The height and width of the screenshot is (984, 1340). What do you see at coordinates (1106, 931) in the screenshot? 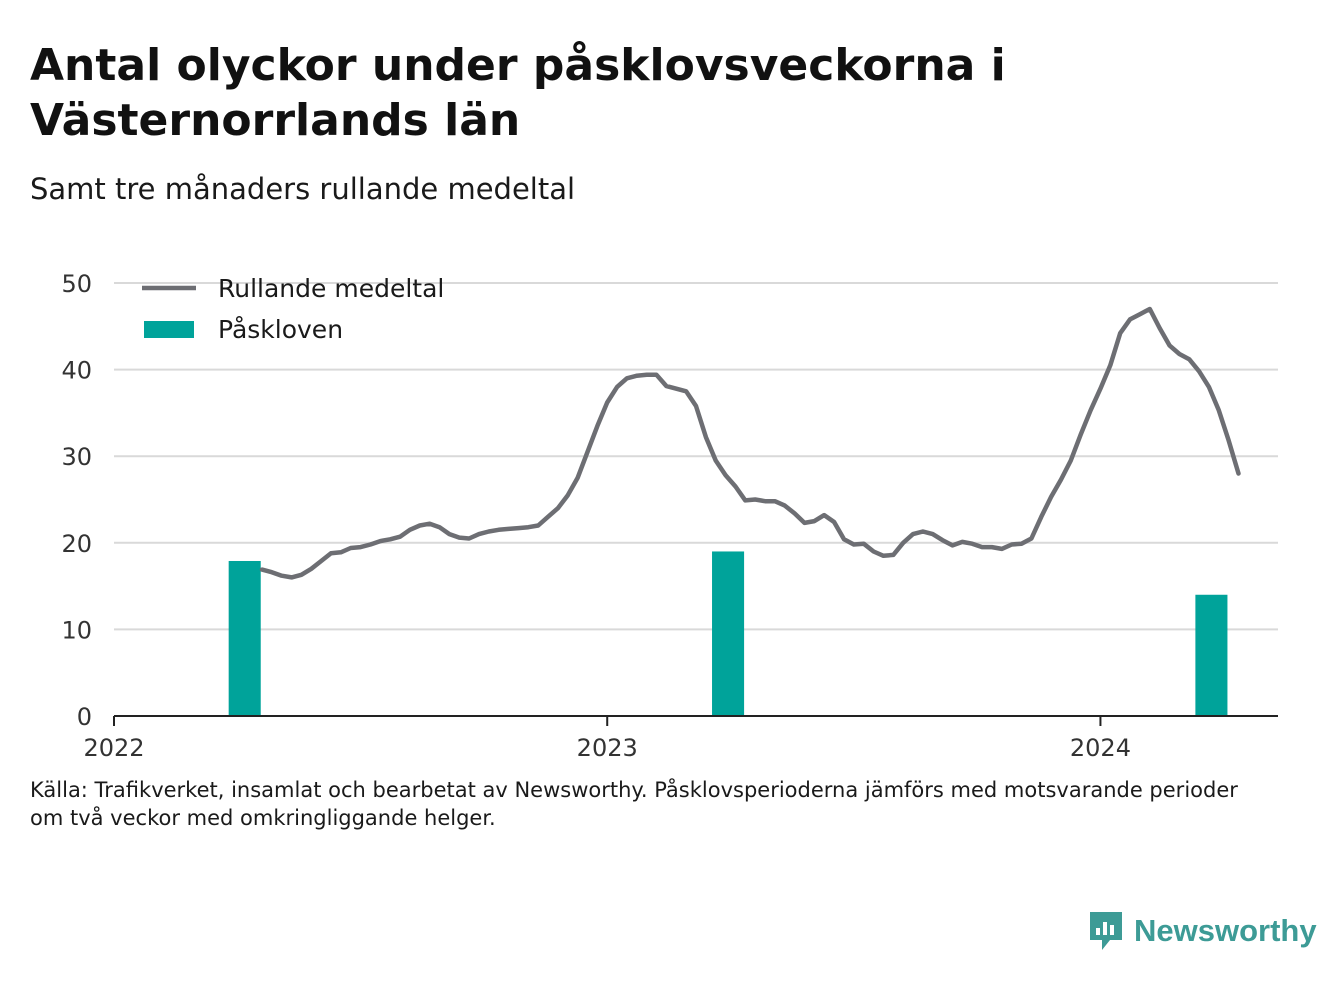
I see `newsworthy-chart-icon` at bounding box center [1106, 931].